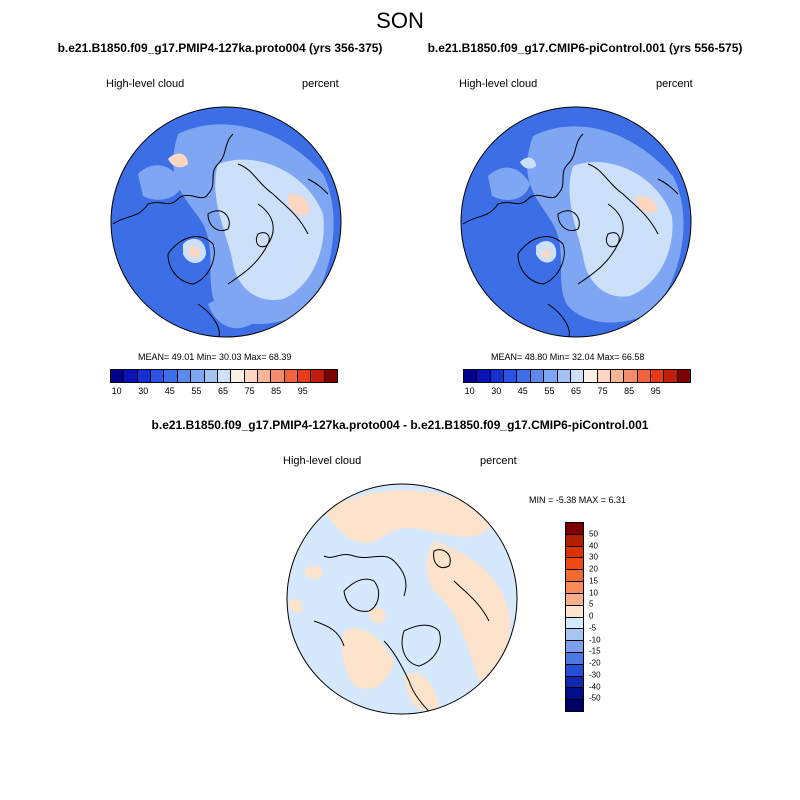  I want to click on panel-1-map, so click(226, 222).